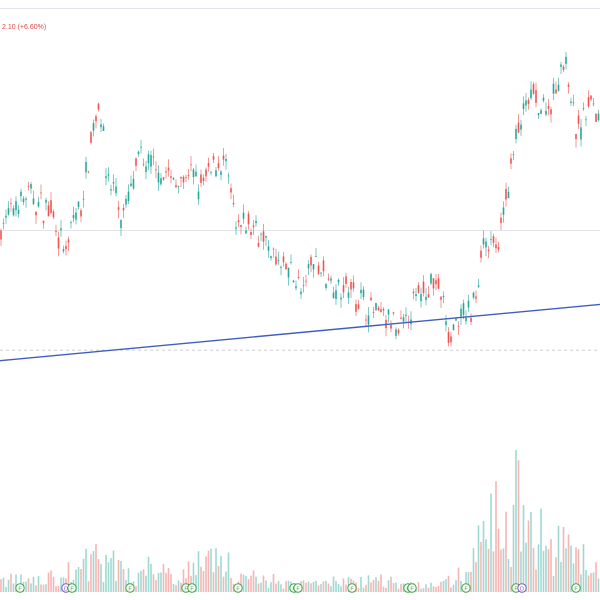 This screenshot has width=600, height=600. I want to click on event-marker: D, so click(522, 588).